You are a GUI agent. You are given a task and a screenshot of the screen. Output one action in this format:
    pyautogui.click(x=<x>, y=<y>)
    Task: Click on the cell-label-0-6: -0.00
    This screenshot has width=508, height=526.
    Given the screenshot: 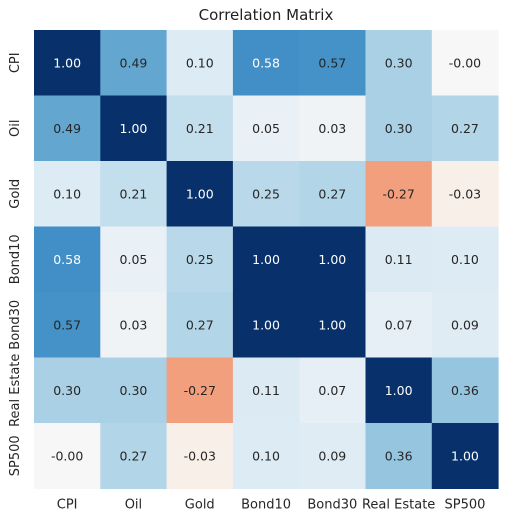 What is the action you would take?
    pyautogui.click(x=465, y=62)
    